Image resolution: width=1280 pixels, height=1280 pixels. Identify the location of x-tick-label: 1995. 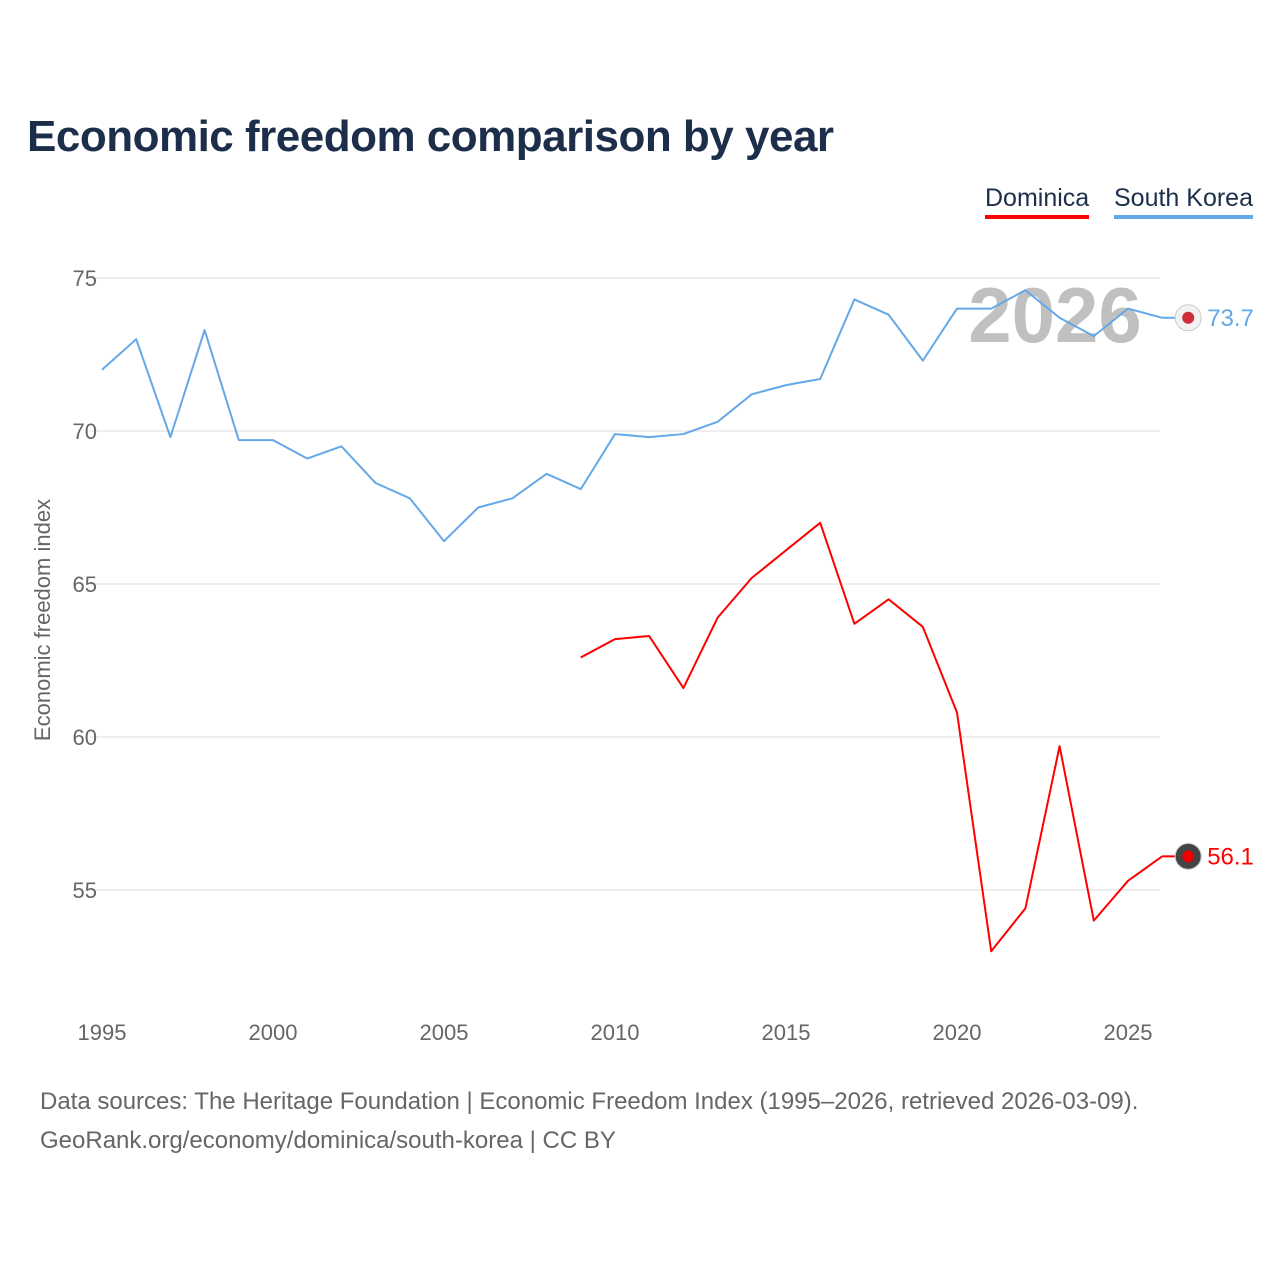
(102, 1032).